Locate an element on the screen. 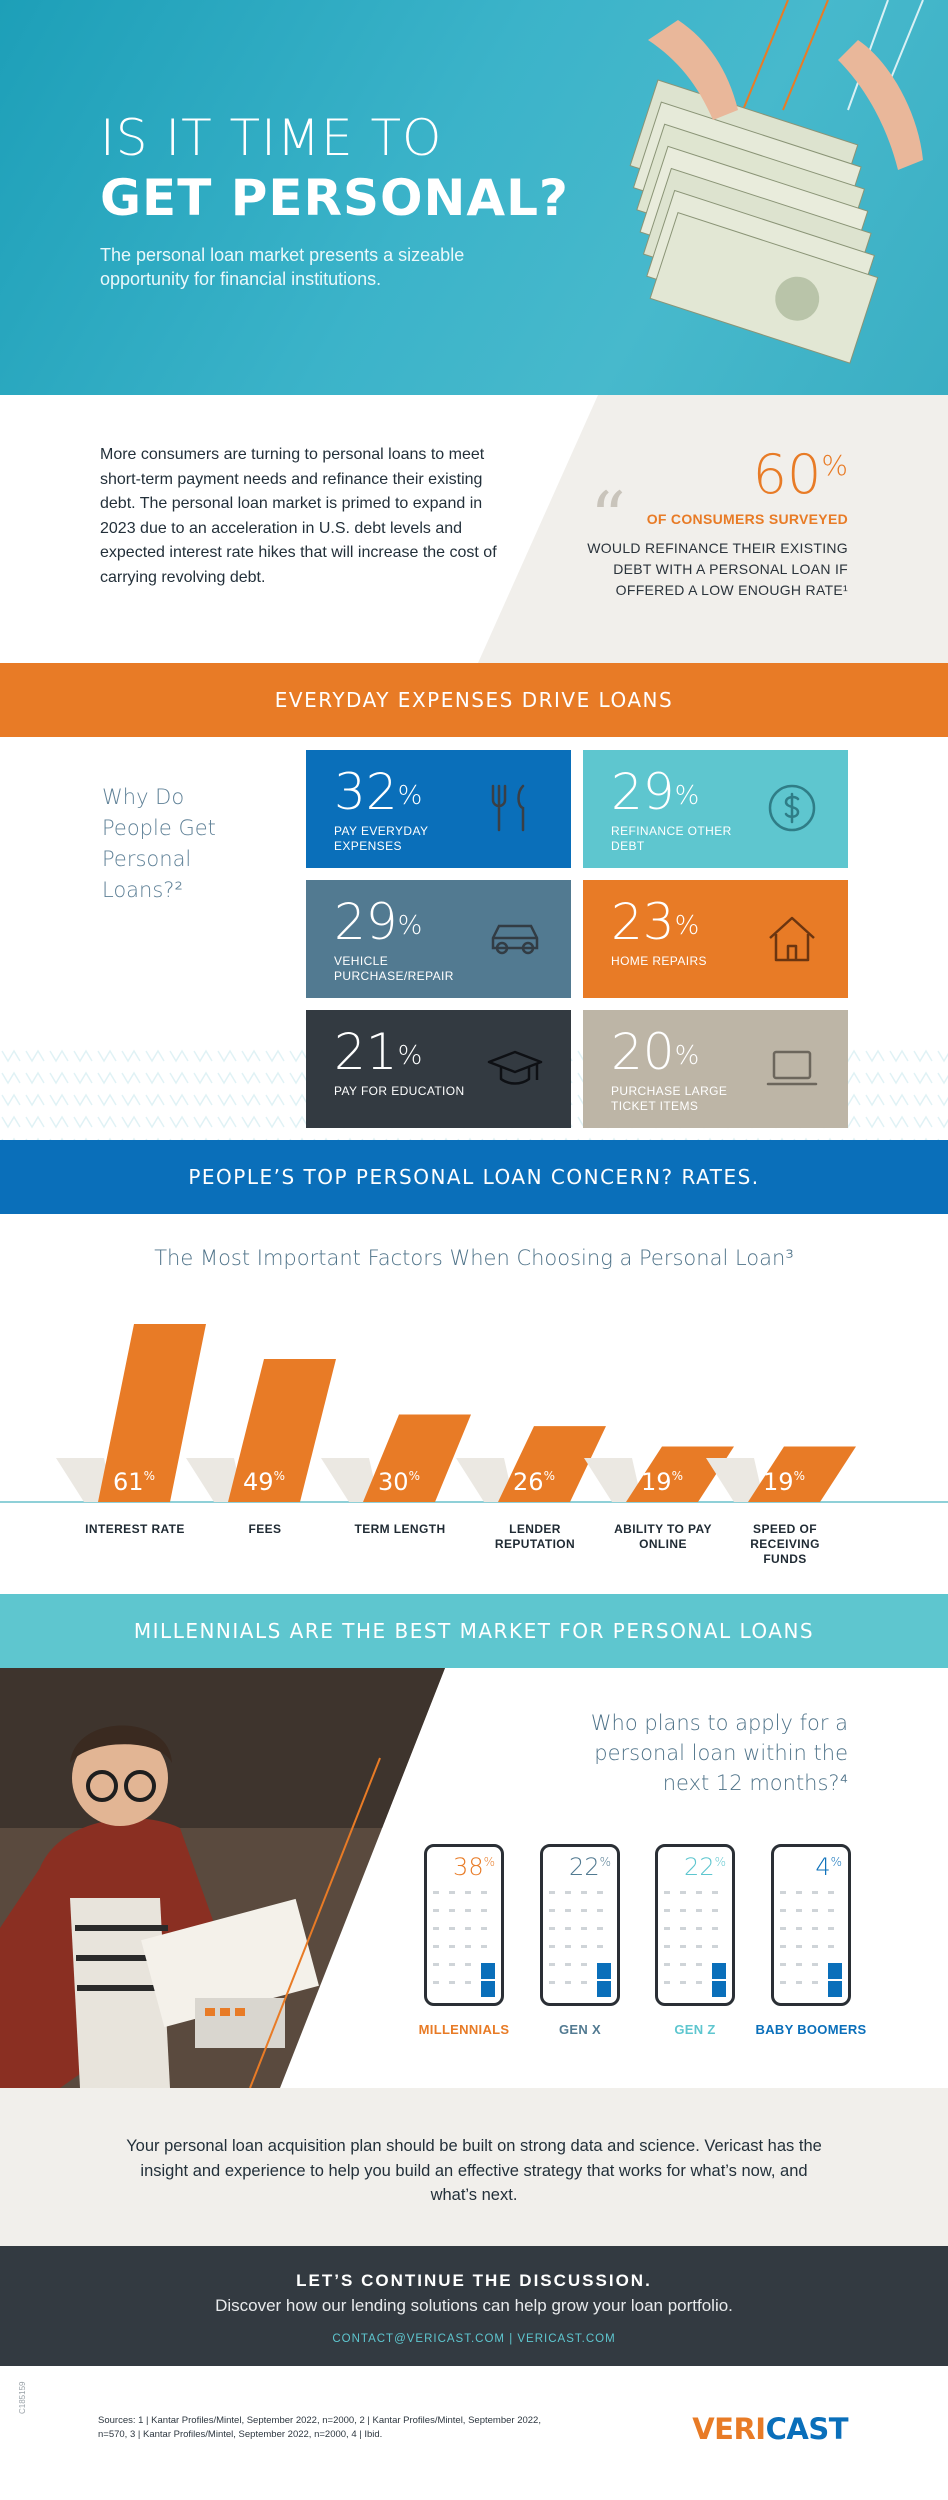  reason-label: VEHICLE PURCHASE/REPAIR is located at coordinates (394, 968).